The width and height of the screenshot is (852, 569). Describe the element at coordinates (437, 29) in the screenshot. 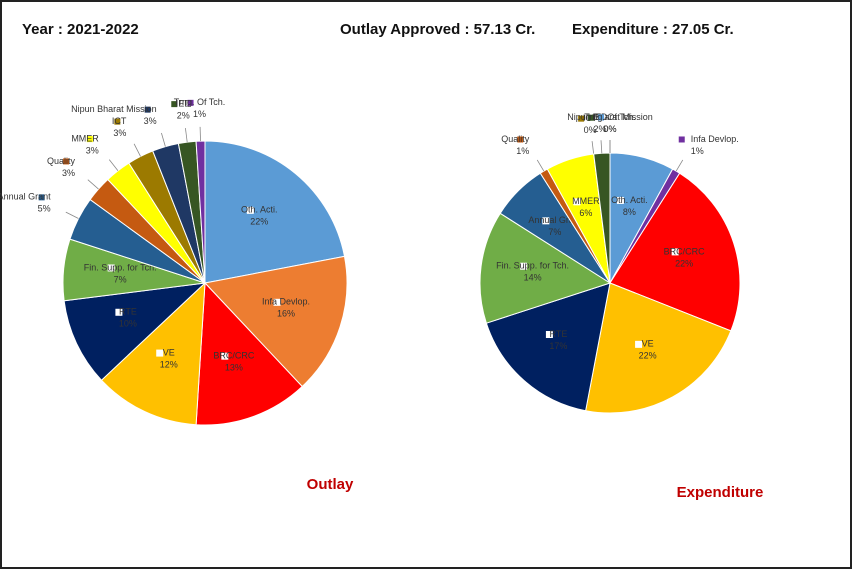

I see `outlay-total: Outlay Approved : 57.13 Cr.` at that location.